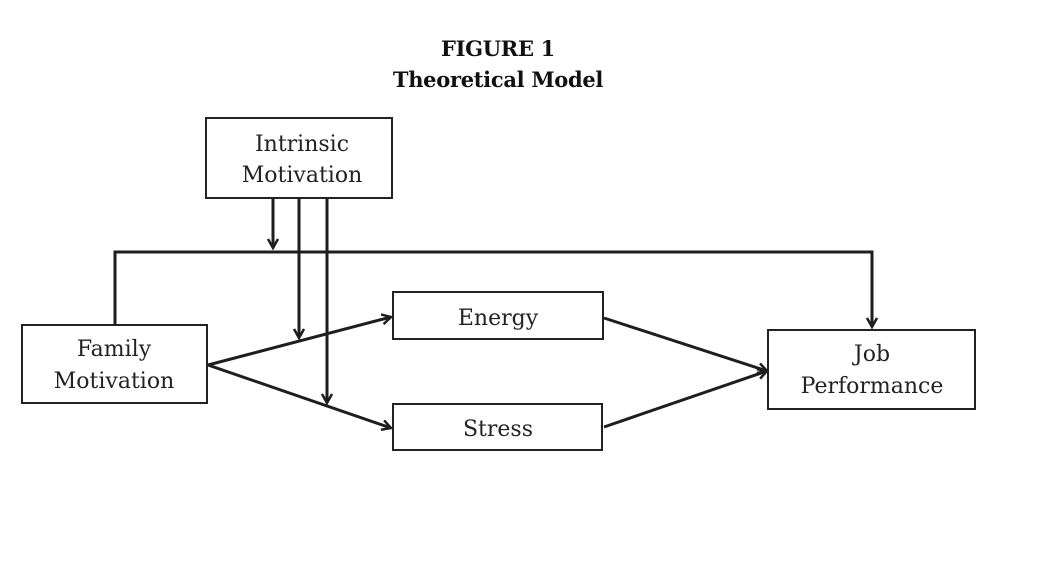  I want to click on node-intrinsic-motivation: Intrinsic Motivation, so click(299, 158).